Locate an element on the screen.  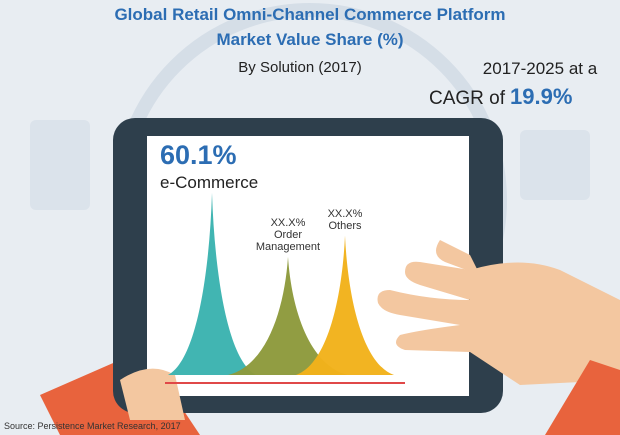
category-label: e-Commerce is located at coordinates (209, 182).